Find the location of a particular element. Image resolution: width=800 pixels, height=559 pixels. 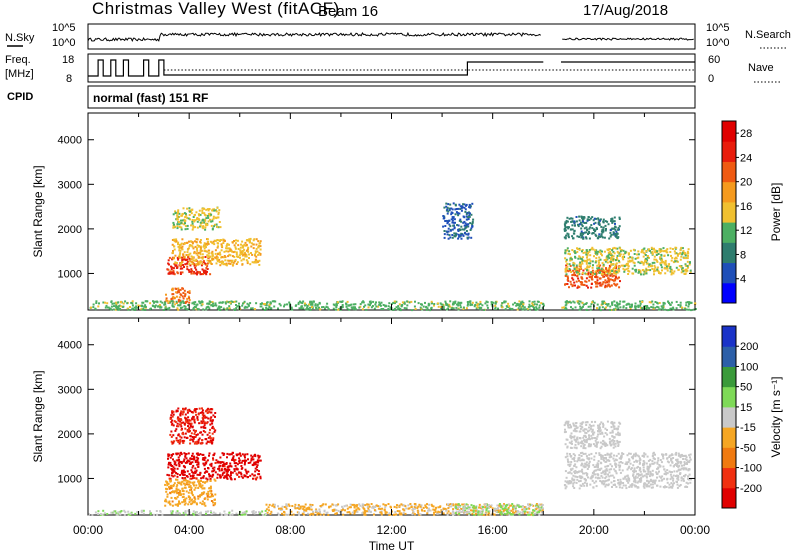

freq-tick-top: 18 is located at coordinates (68, 60).